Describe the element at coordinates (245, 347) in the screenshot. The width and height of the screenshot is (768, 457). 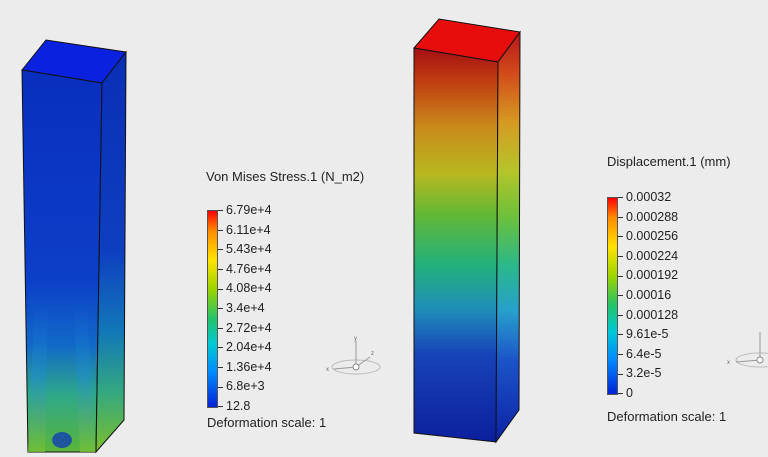
I see `legend-tick: 2.04e+4` at that location.